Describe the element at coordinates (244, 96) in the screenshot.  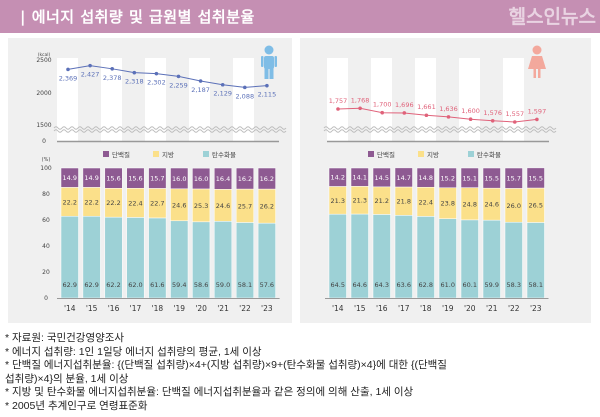
I see `data-label: 2,088` at that location.